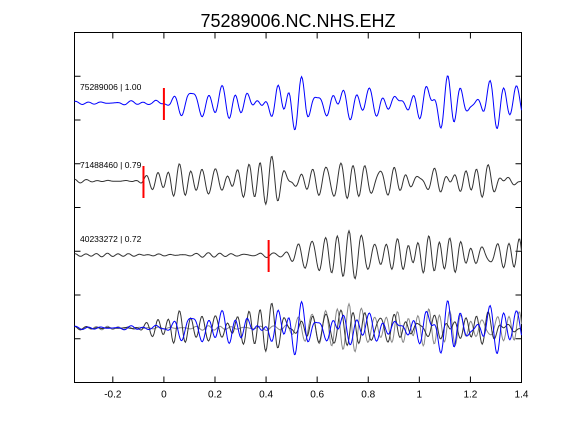 The height and width of the screenshot is (432, 576). I want to click on overlay-waveform, so click(298, 328).